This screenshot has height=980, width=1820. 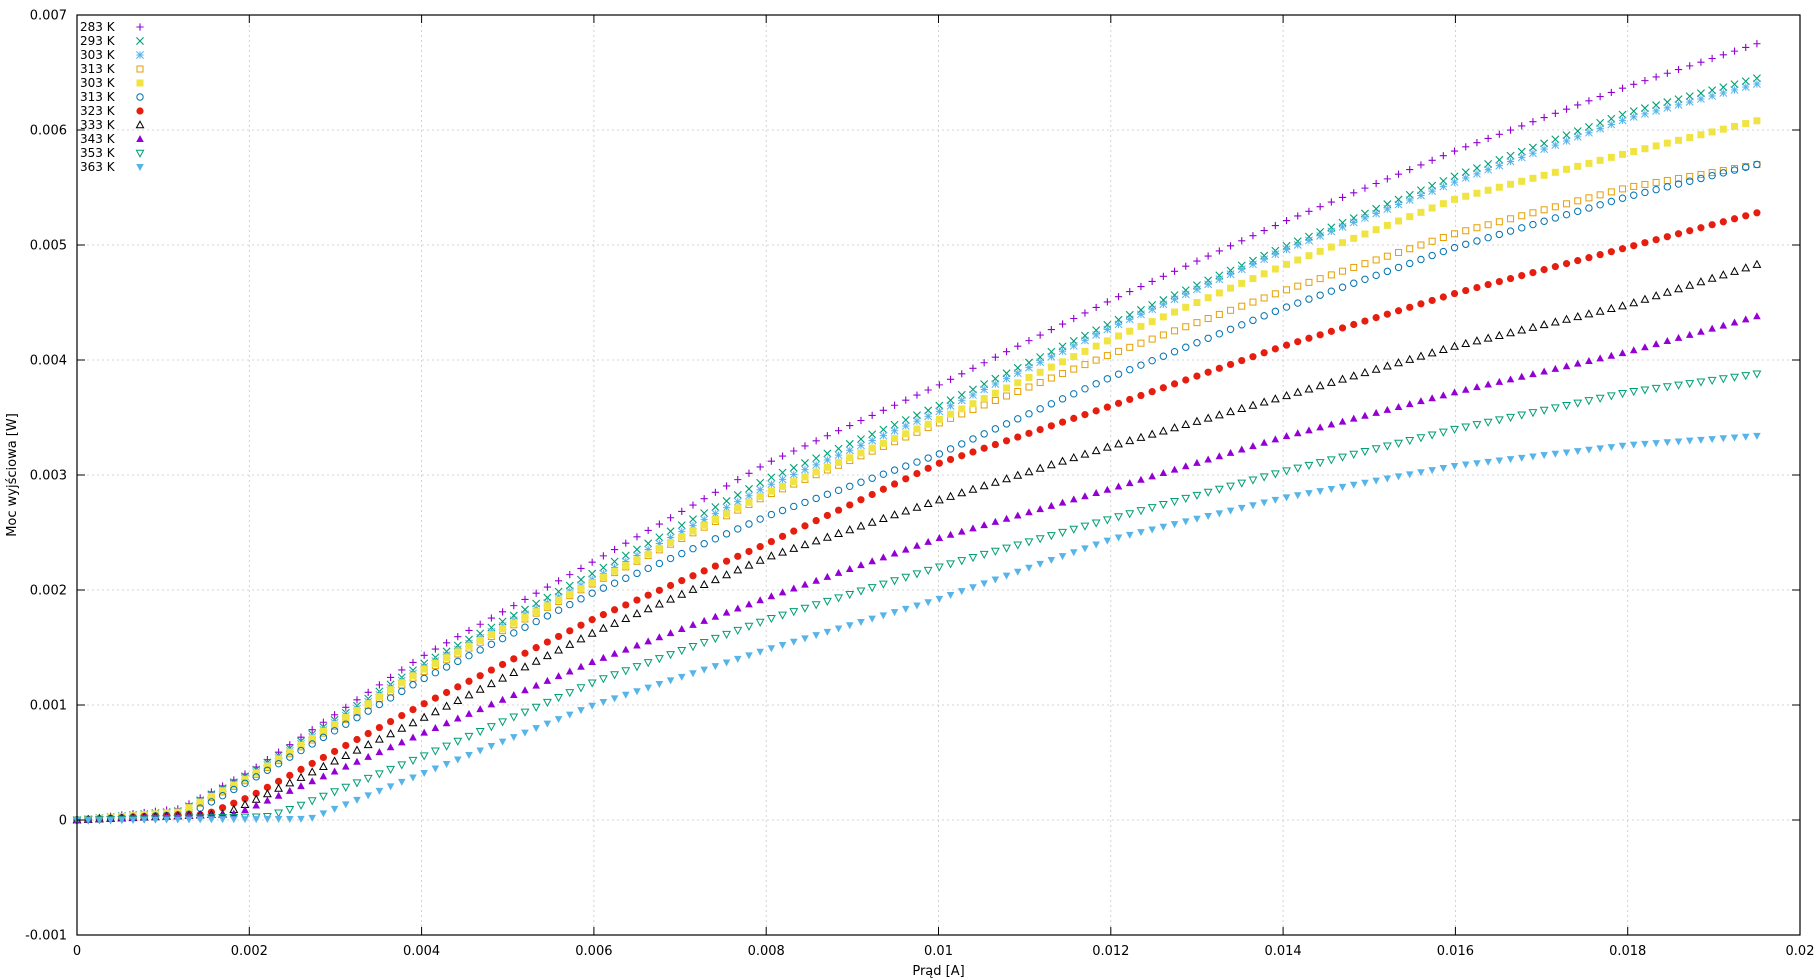 What do you see at coordinates (98, 125) in the screenshot?
I see `legend-label: 333 K` at bounding box center [98, 125].